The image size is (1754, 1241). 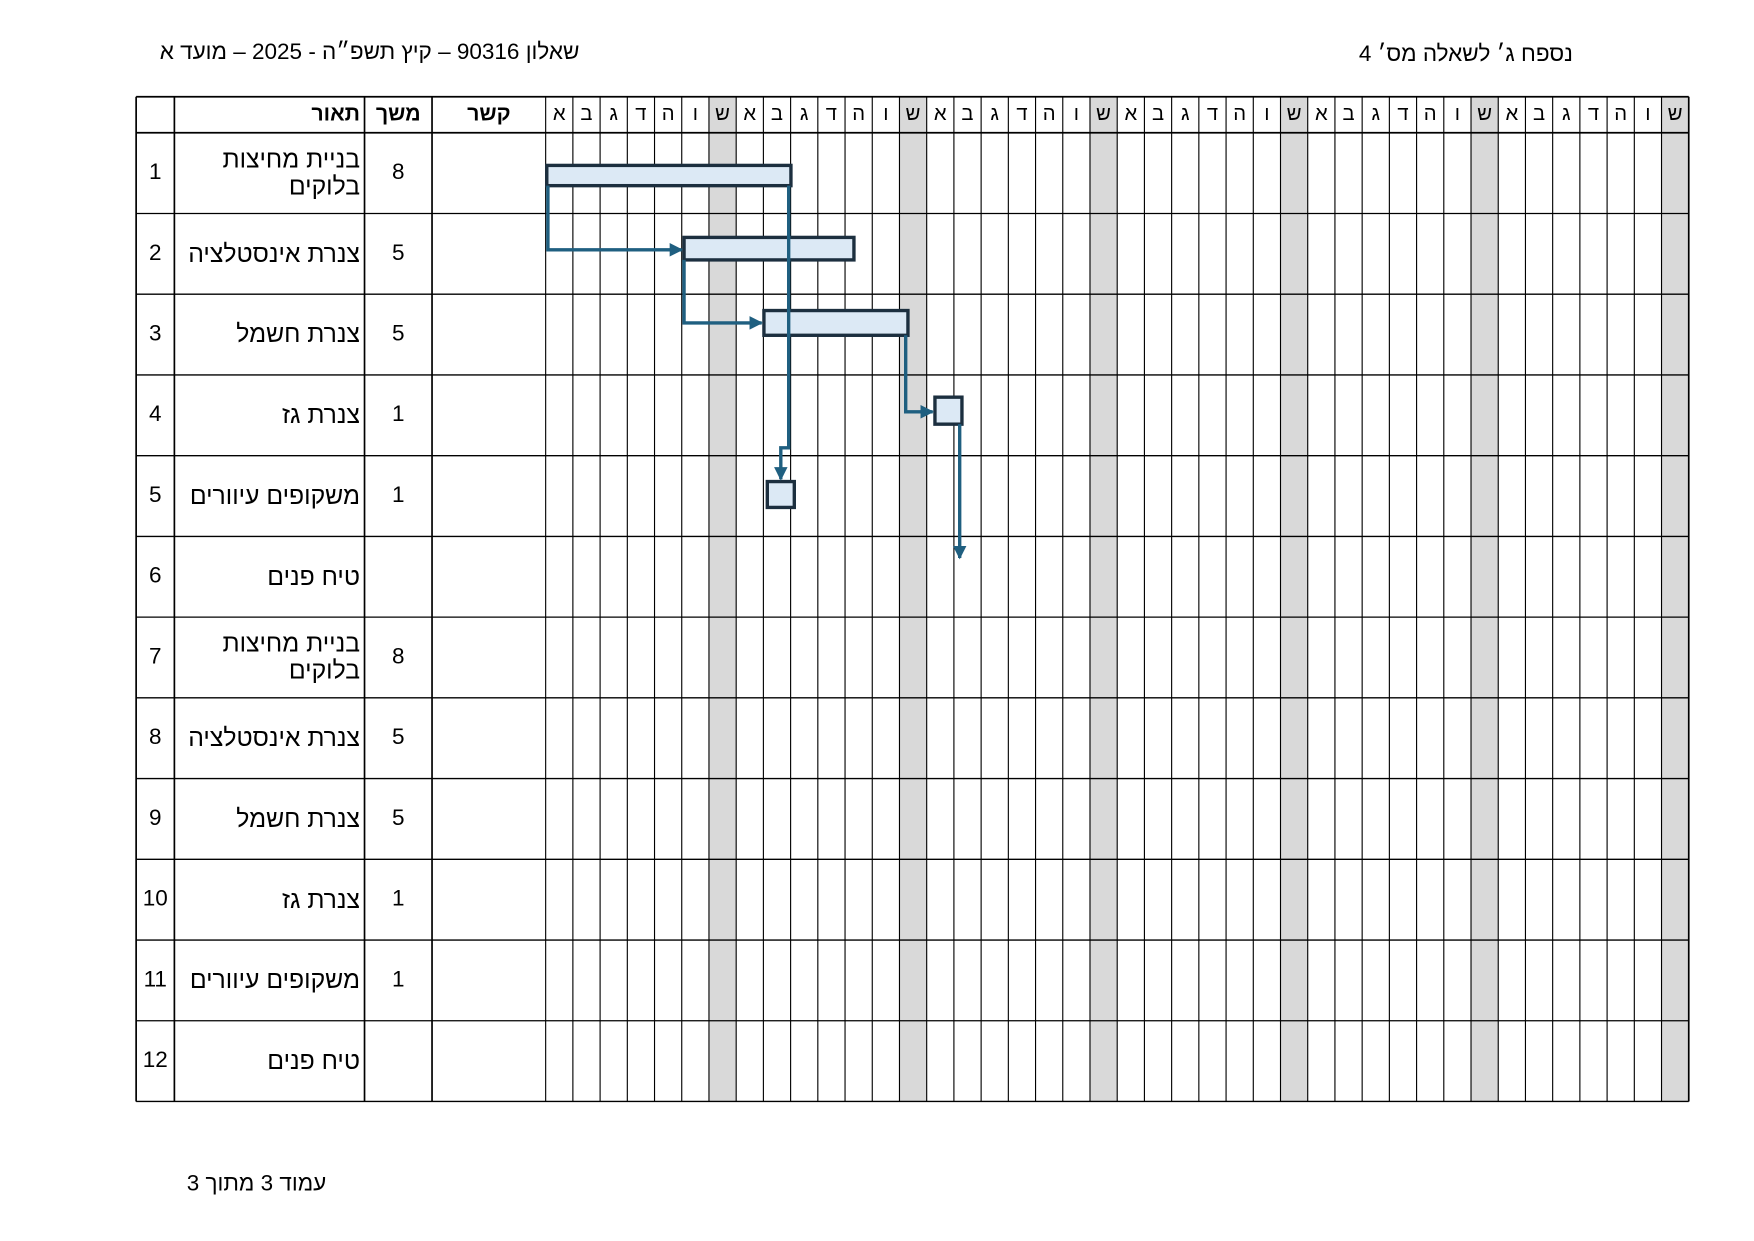 I want to click on description: צנרת גז, so click(x=321, y=899).